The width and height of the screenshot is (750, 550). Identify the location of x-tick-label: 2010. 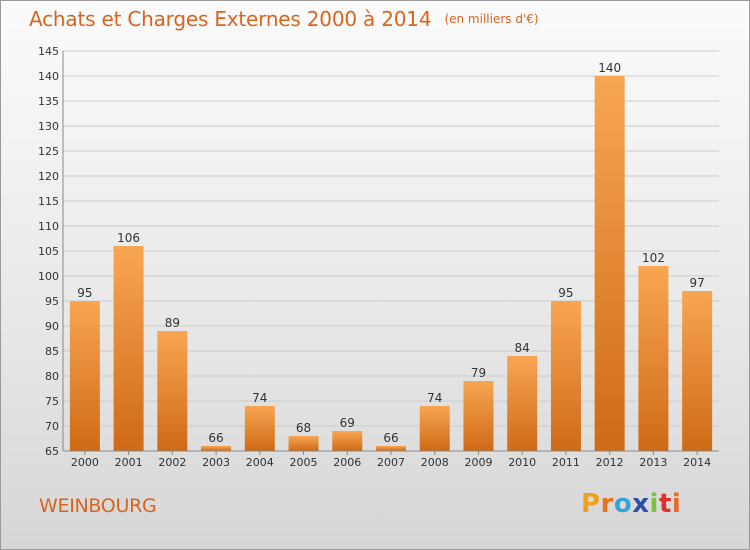
(522, 462).